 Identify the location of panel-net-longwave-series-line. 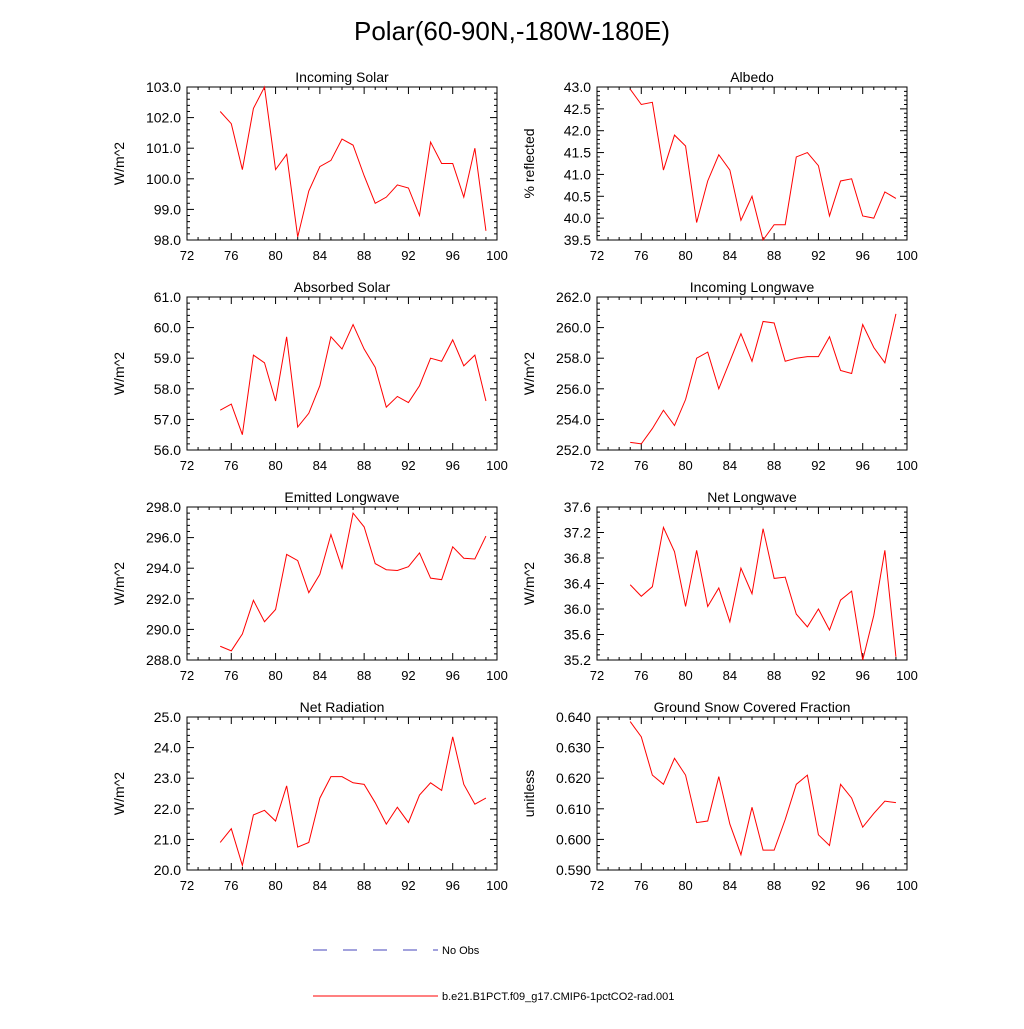
(763, 593).